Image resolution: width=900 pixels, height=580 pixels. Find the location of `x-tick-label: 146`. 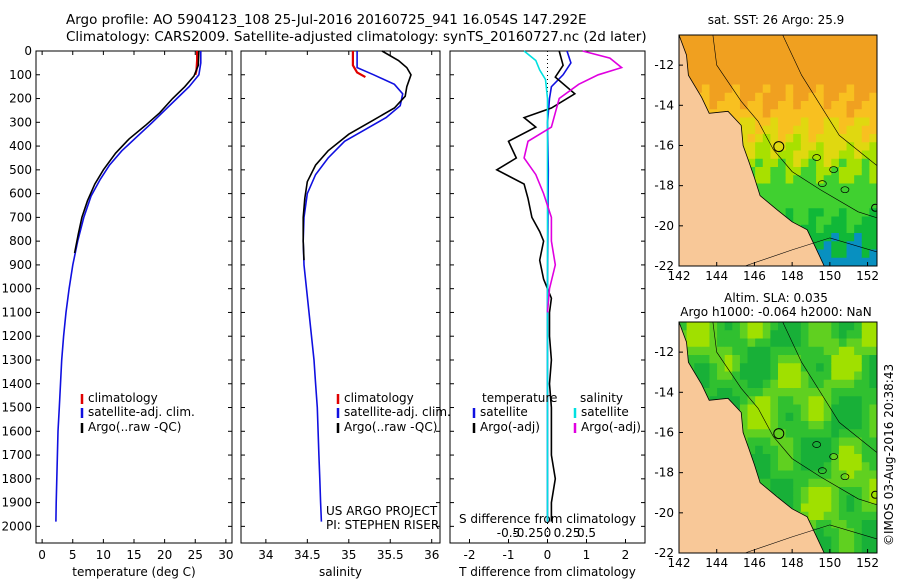

x-tick-label: 146 is located at coordinates (754, 563).